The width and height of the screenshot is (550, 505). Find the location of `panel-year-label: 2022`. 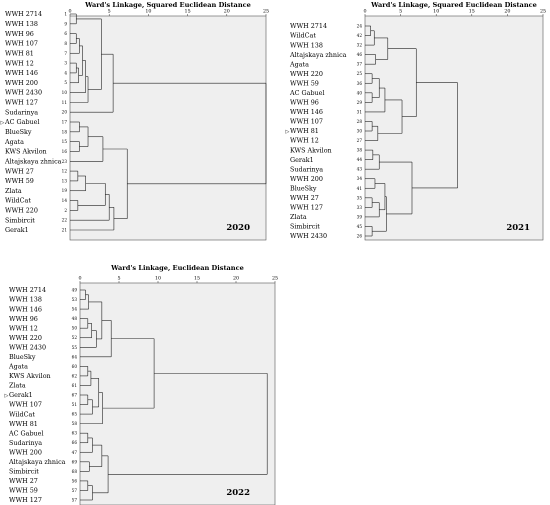

panel-year-label: 2022 is located at coordinates (238, 493).